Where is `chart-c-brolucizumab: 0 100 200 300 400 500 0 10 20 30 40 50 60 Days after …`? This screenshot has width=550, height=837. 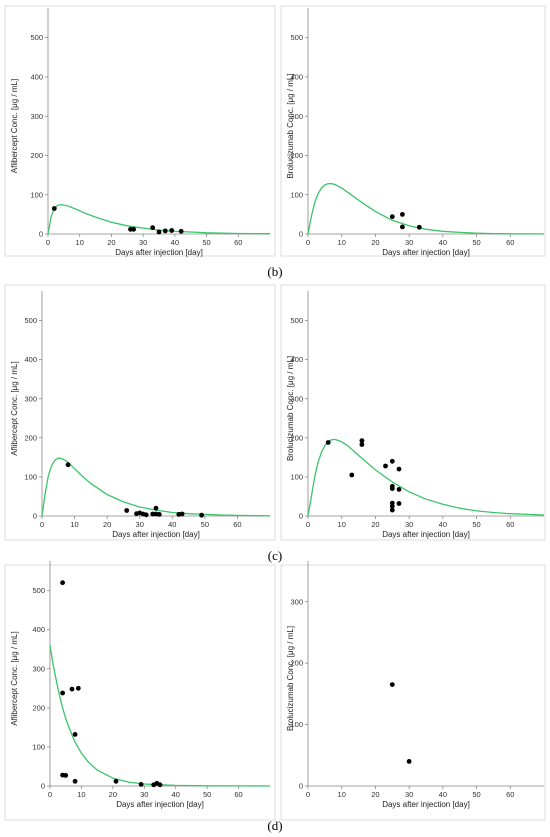
chart-c-brolucizumab: 0 100 200 300 400 500 0 10 20 30 40 50 60 Days after … is located at coordinates (413, 412).